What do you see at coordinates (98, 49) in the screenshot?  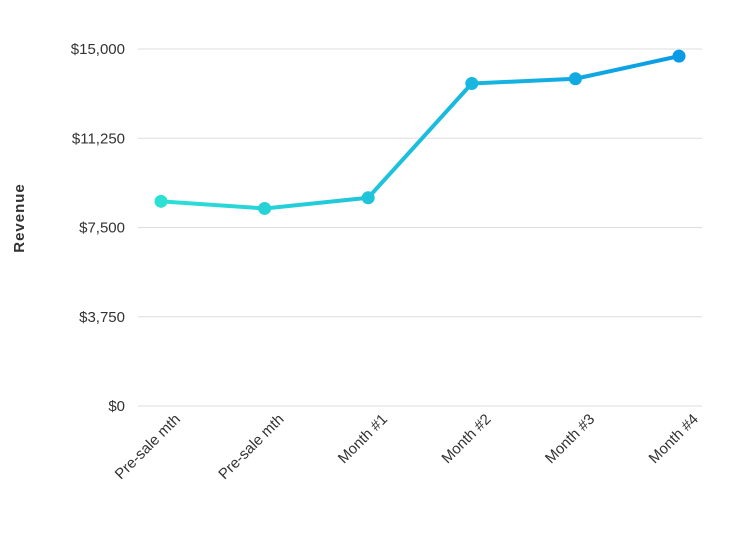 I see `y-tick-label: $15,000` at bounding box center [98, 49].